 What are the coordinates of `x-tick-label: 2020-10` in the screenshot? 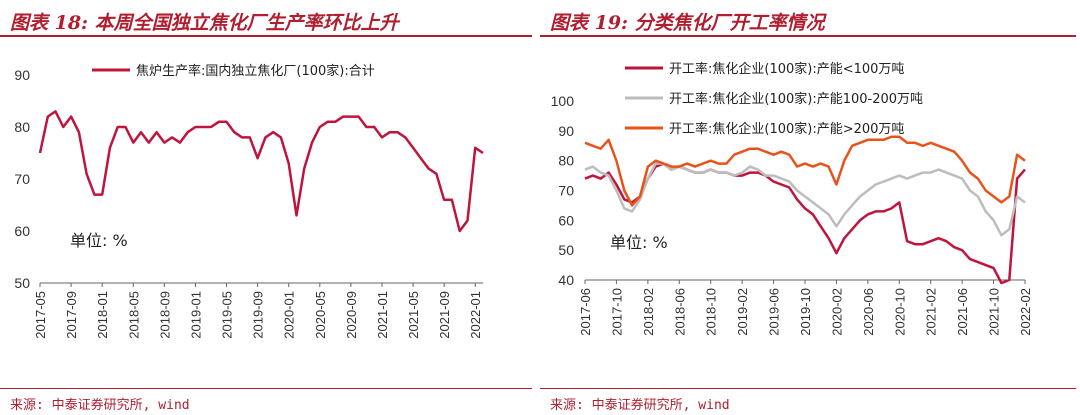 It's located at (899, 312).